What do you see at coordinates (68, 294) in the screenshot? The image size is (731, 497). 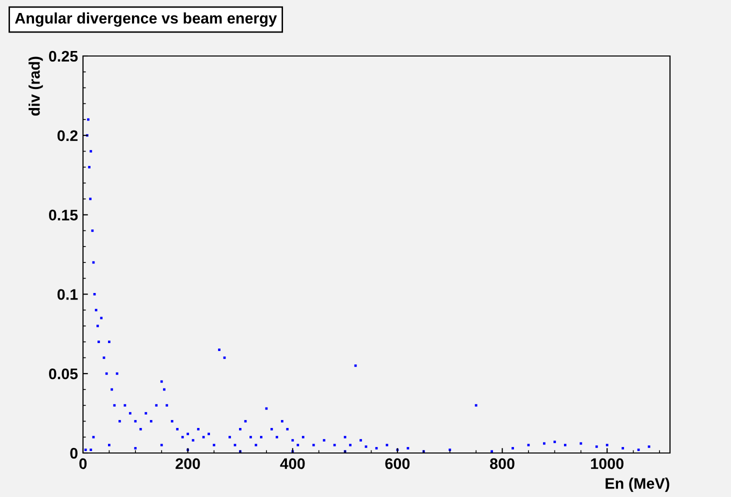 I see `y-tick-label: 0.1` at bounding box center [68, 294].